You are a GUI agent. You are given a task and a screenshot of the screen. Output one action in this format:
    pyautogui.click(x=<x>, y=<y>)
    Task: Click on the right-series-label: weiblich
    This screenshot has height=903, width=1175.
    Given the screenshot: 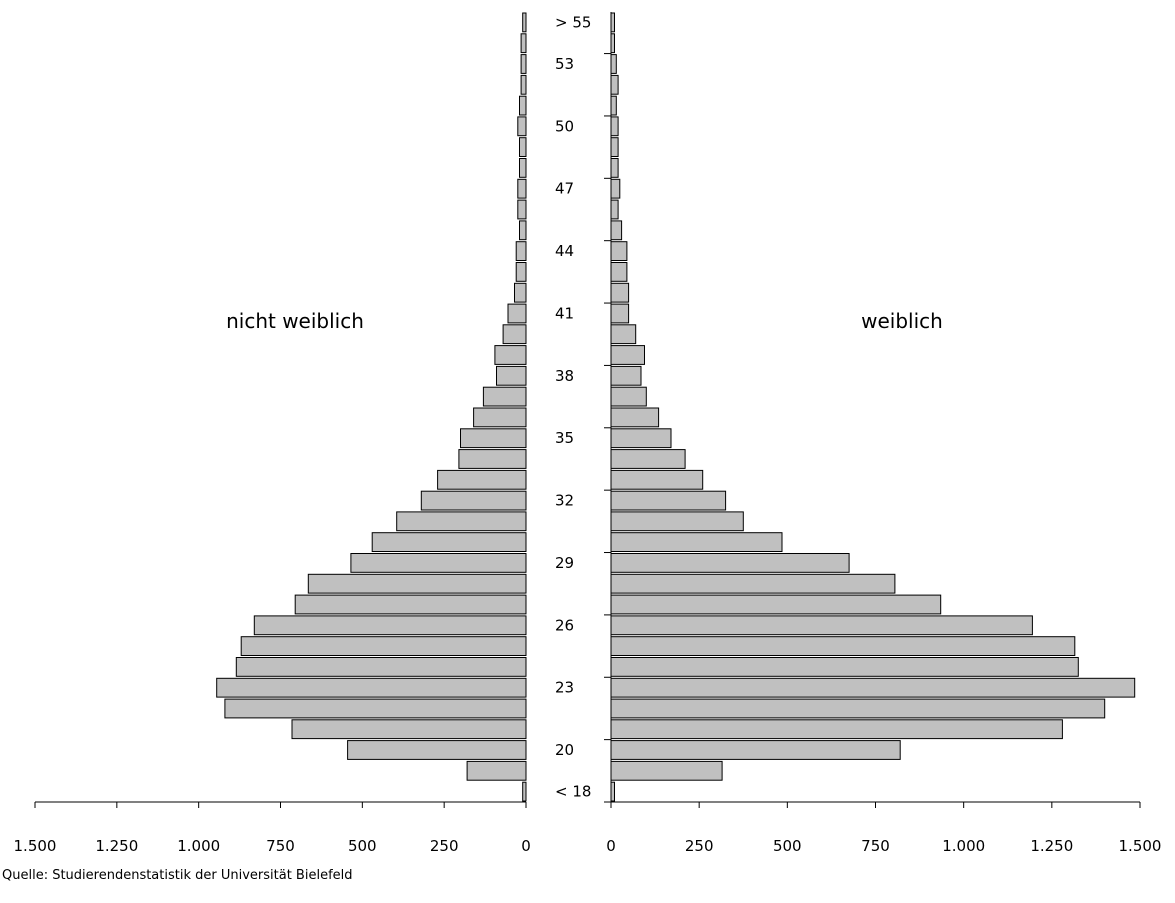 What is the action you would take?
    pyautogui.click(x=902, y=321)
    